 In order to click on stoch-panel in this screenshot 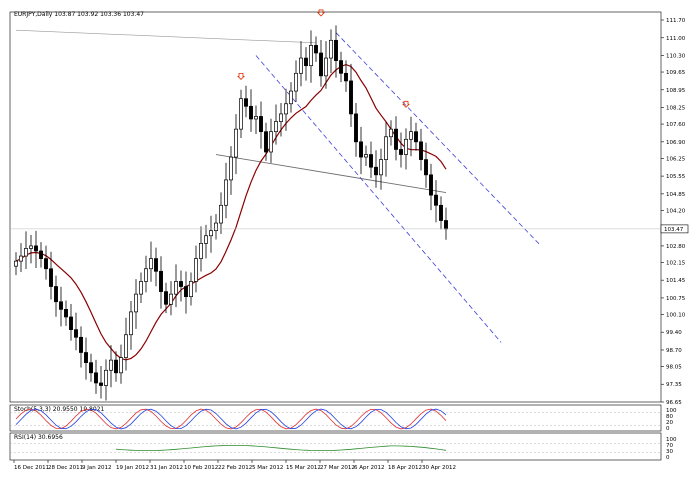, I will do `click(335, 418)`.